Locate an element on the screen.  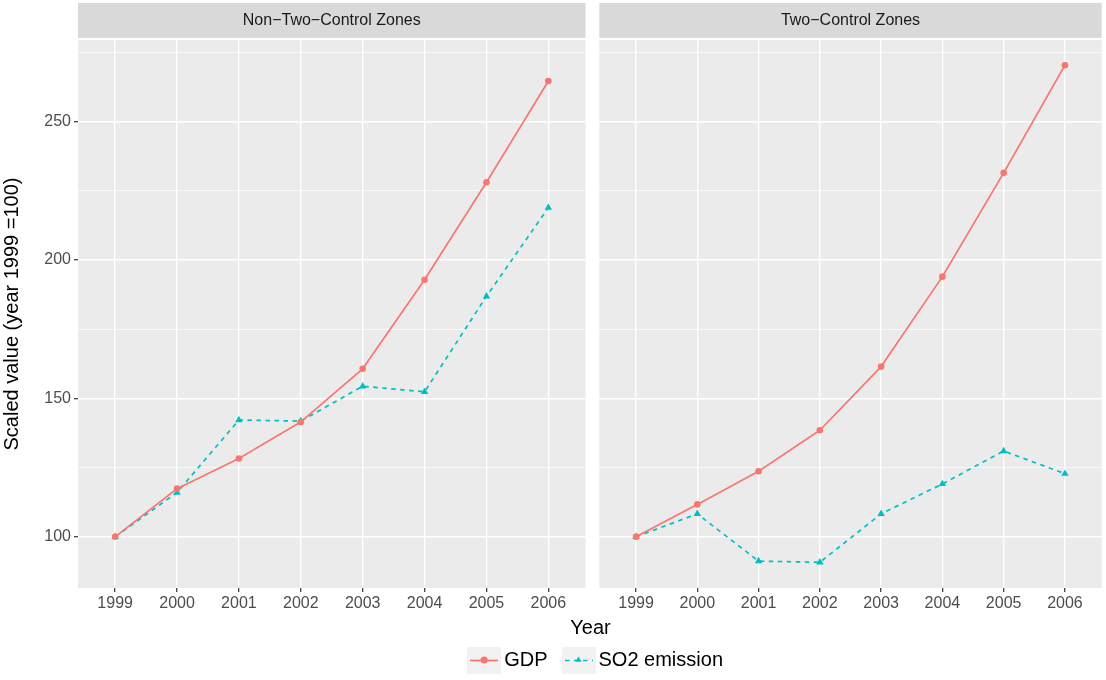
legend-label: SO2 emission is located at coordinates (661, 658).